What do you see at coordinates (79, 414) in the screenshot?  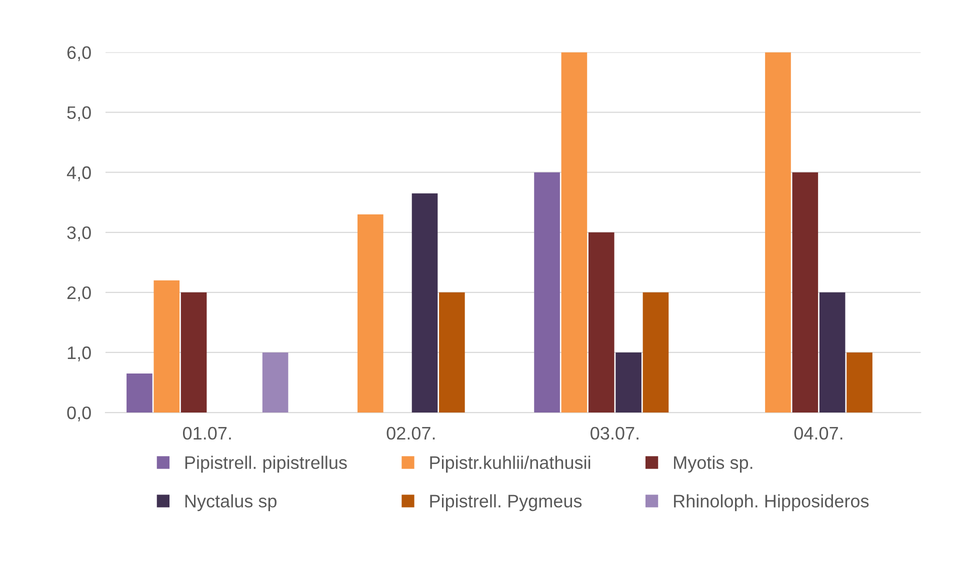 I see `y-tick-label: 0,0` at bounding box center [79, 414].